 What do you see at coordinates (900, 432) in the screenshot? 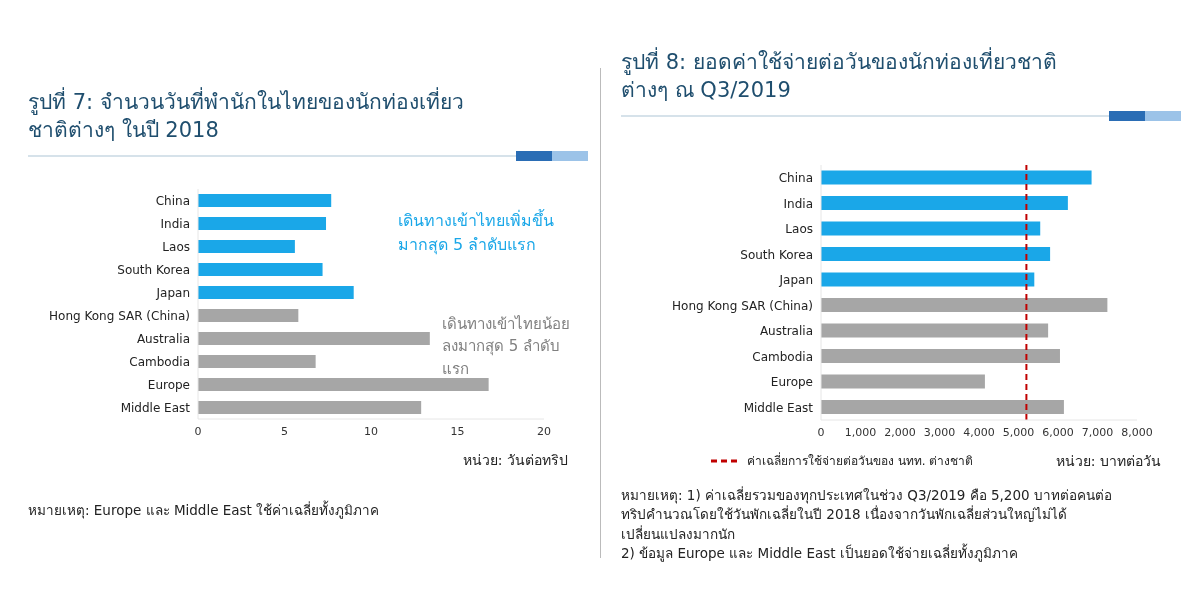
I see `x-tick-label: 2,000` at bounding box center [900, 432].